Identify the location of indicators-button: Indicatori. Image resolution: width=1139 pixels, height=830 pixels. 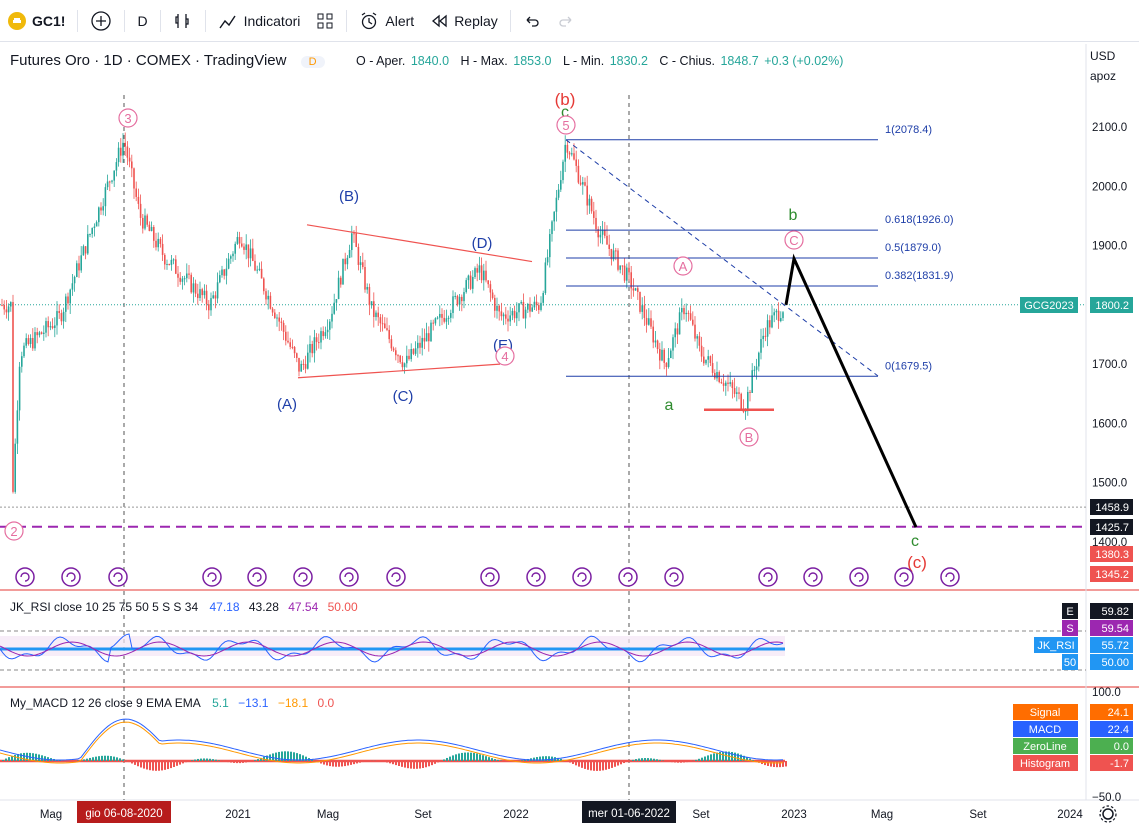
(259, 21).